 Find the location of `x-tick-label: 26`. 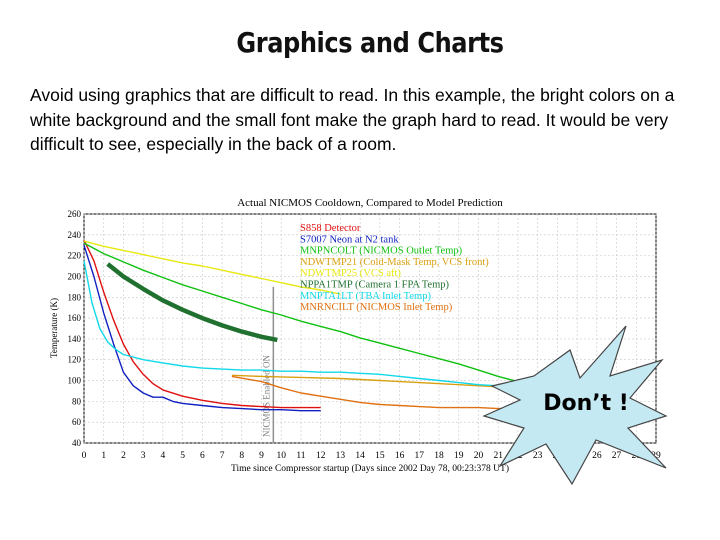

x-tick-label: 26 is located at coordinates (597, 456).